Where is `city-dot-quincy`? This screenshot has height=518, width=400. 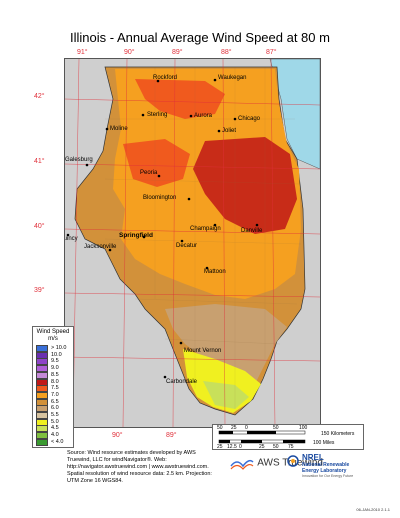 city-dot-quincy is located at coordinates (68, 235).